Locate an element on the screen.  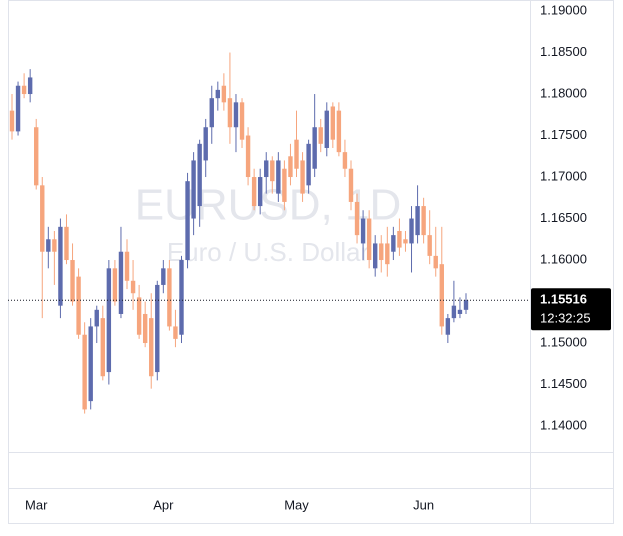
y-tick-label: 1.18000 is located at coordinates (563, 92).